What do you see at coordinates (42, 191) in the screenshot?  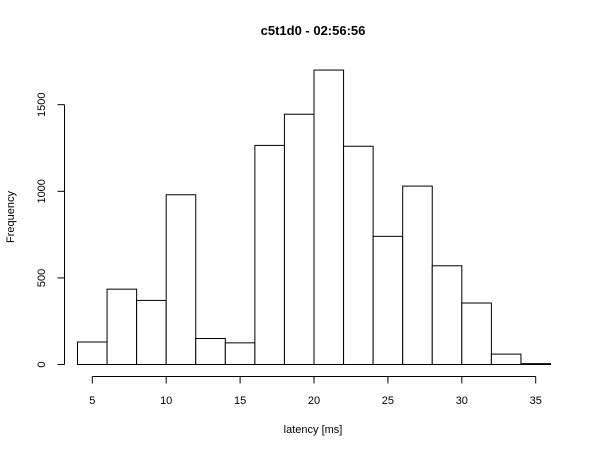 I see `y-tick-label: 1000` at bounding box center [42, 191].